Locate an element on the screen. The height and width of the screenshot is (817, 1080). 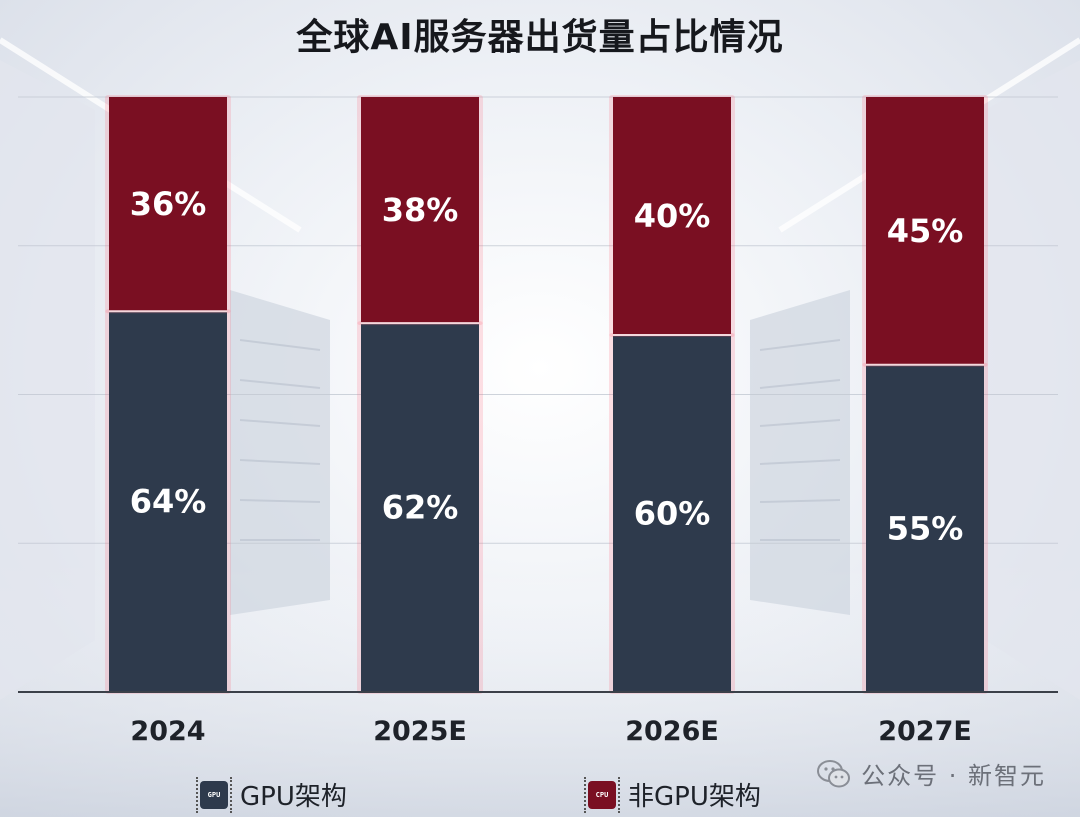
data-label-non-gpu-2025E: 38% is located at coordinates (420, 210).